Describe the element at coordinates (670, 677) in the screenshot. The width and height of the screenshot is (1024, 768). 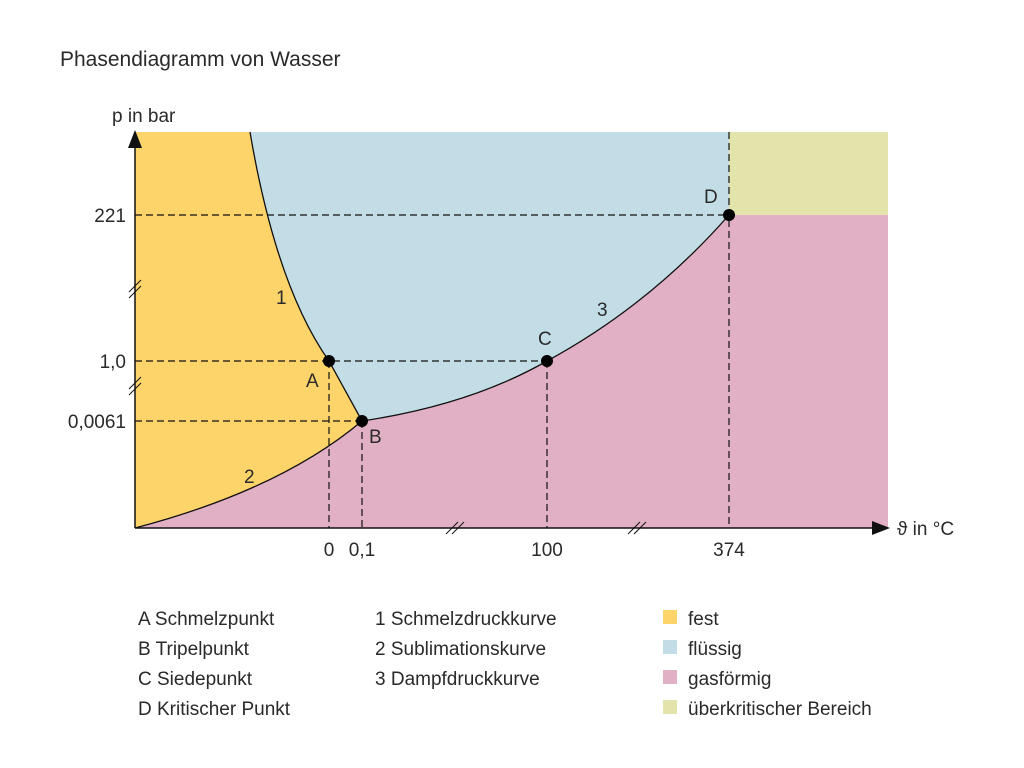
I see `legend-swatch-gas` at that location.